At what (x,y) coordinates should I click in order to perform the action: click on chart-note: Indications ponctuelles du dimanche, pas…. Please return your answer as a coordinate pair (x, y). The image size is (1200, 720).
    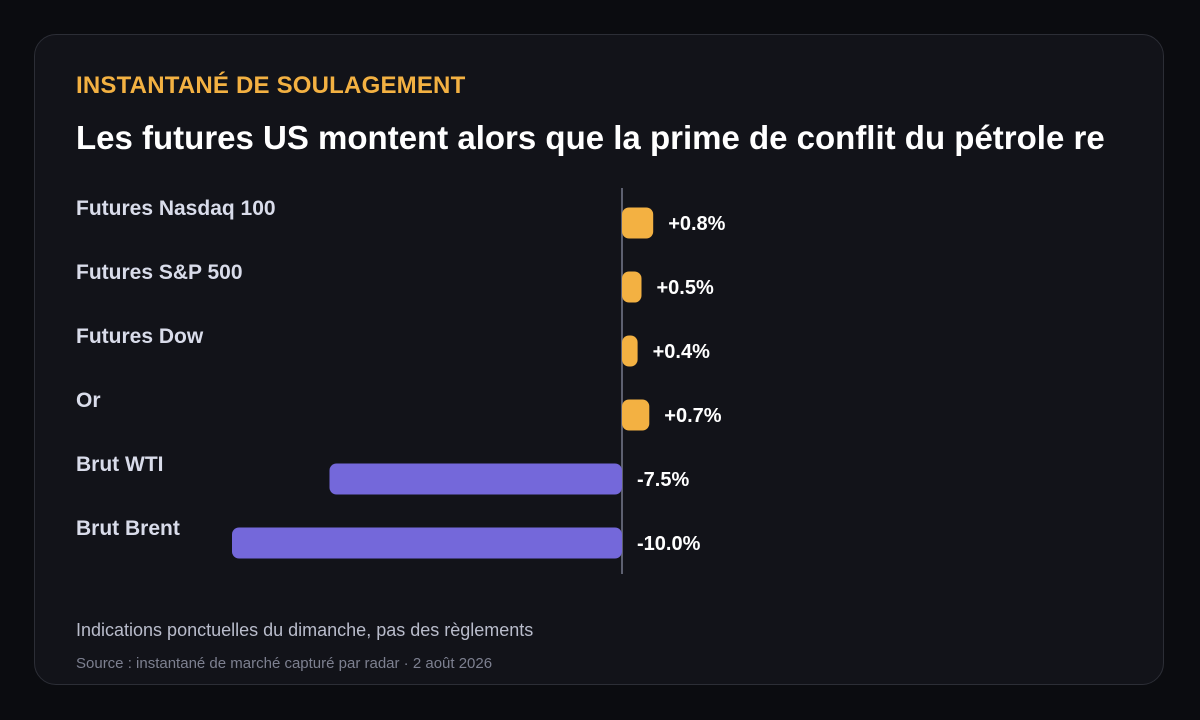
    Looking at the image, I should click on (305, 630).